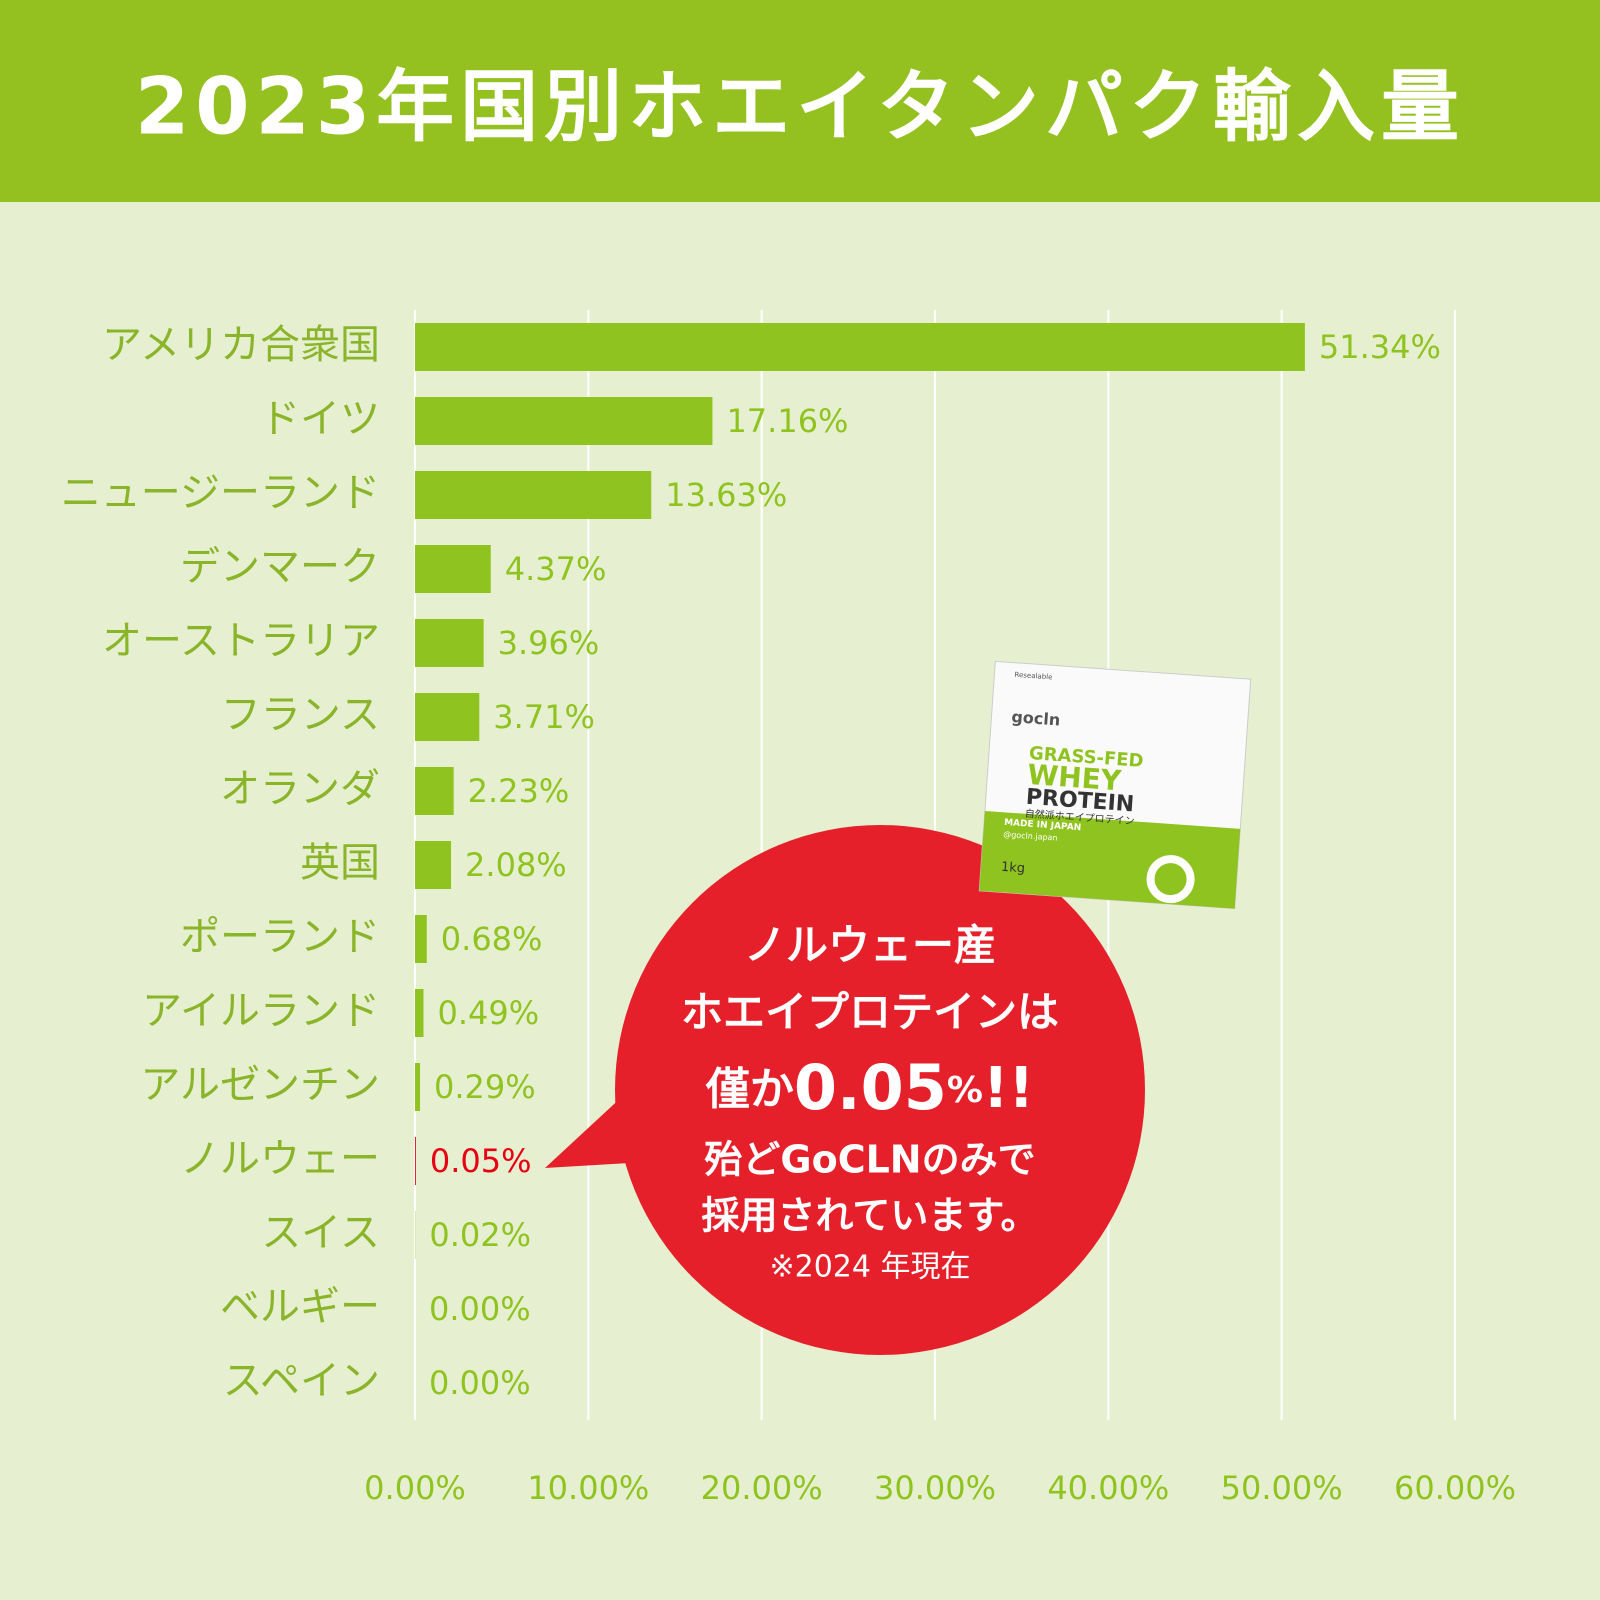 Image resolution: width=1600 pixels, height=1600 pixels. I want to click on package-text: 1kg, so click(1012, 868).